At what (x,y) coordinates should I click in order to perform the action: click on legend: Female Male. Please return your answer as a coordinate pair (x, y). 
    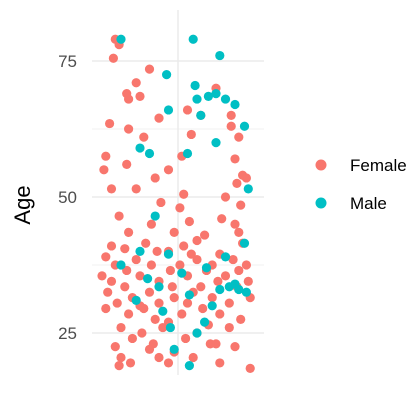
    Looking at the image, I should click on (361, 184).